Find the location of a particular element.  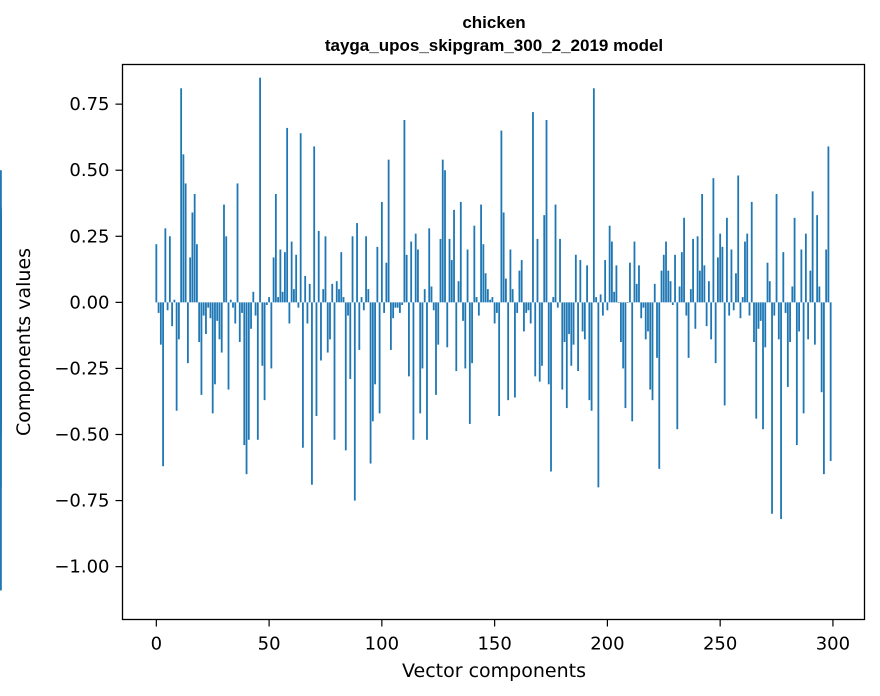

y-tick-label: 0.25 is located at coordinates (89, 236).